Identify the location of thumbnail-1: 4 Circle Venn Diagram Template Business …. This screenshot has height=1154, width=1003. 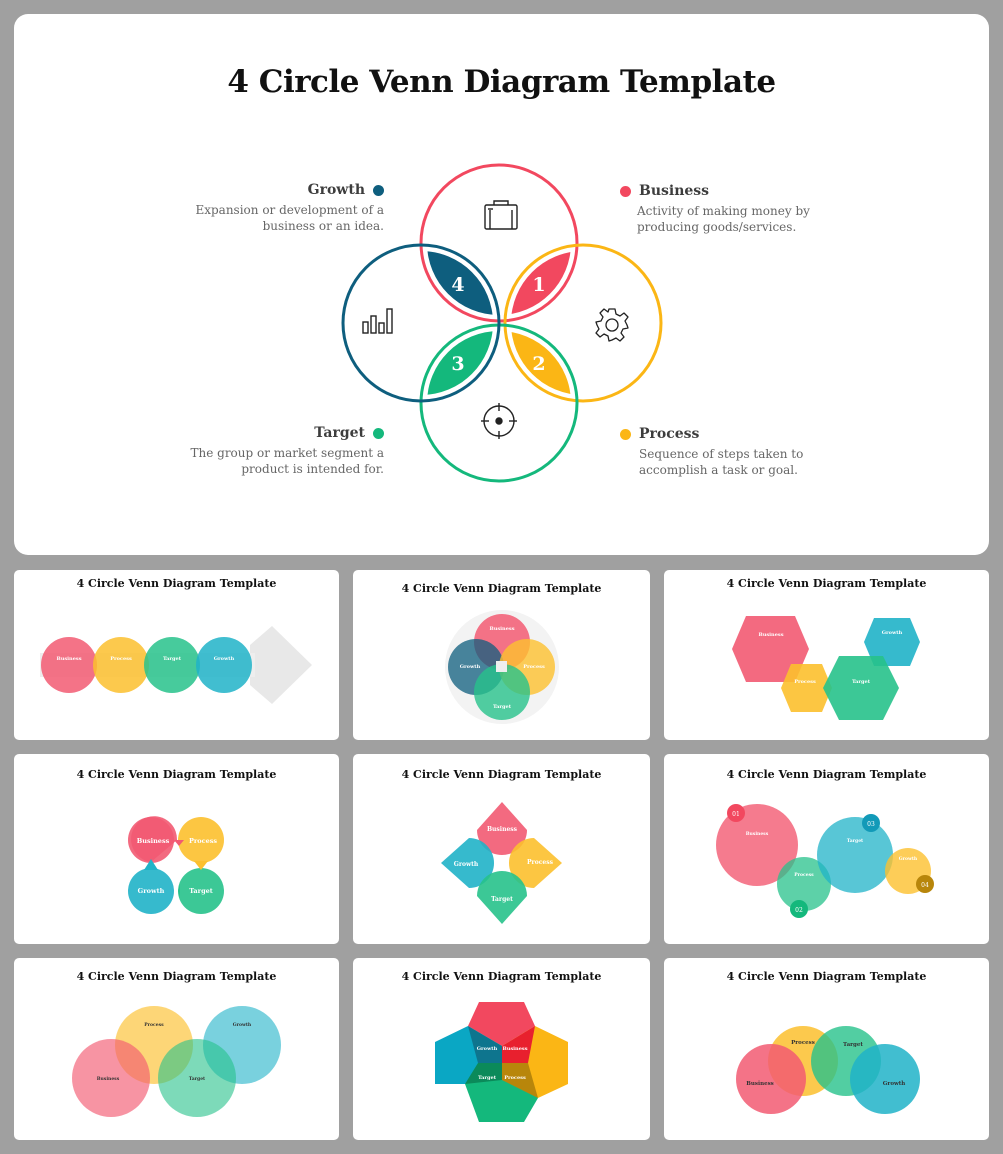
(176, 655).